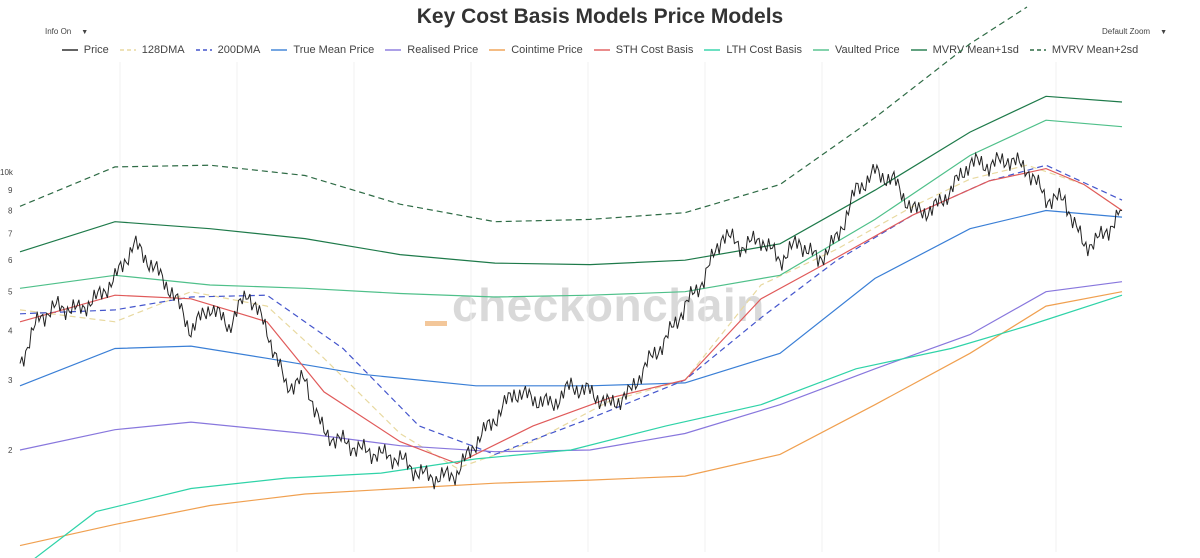 The image size is (1200, 558). What do you see at coordinates (96, 50) in the screenshot?
I see `legend-label: Price` at bounding box center [96, 50].